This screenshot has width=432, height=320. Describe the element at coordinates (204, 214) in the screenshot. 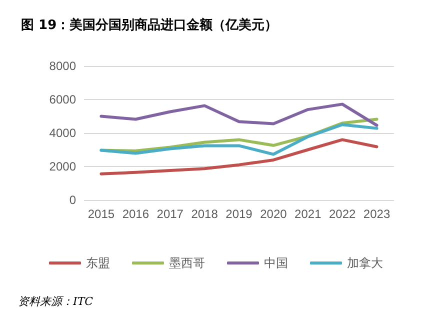

I see `x-tick-label: 2018` at that location.